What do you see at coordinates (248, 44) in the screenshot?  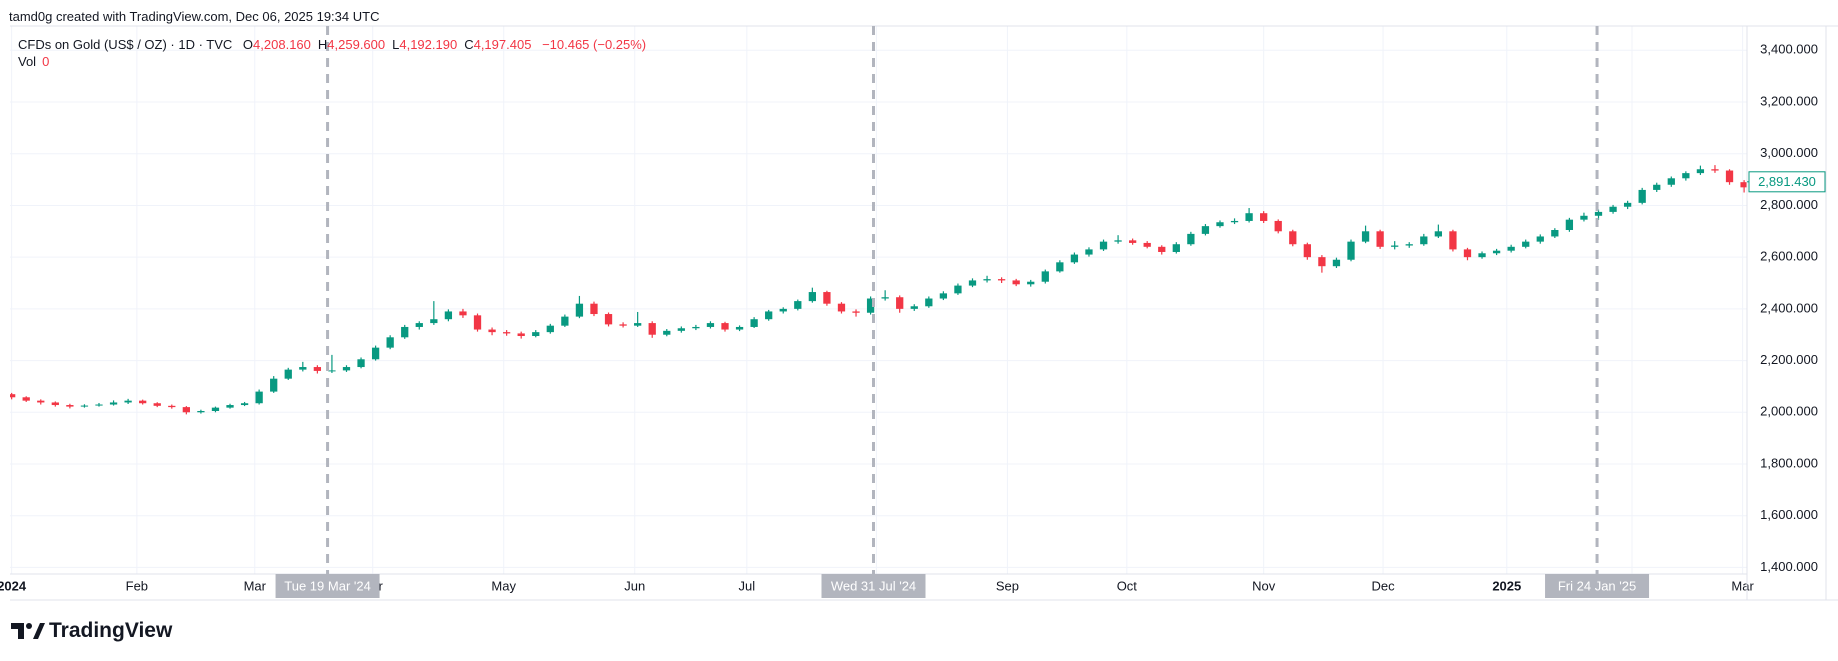 I see `ohlc-key: O` at bounding box center [248, 44].